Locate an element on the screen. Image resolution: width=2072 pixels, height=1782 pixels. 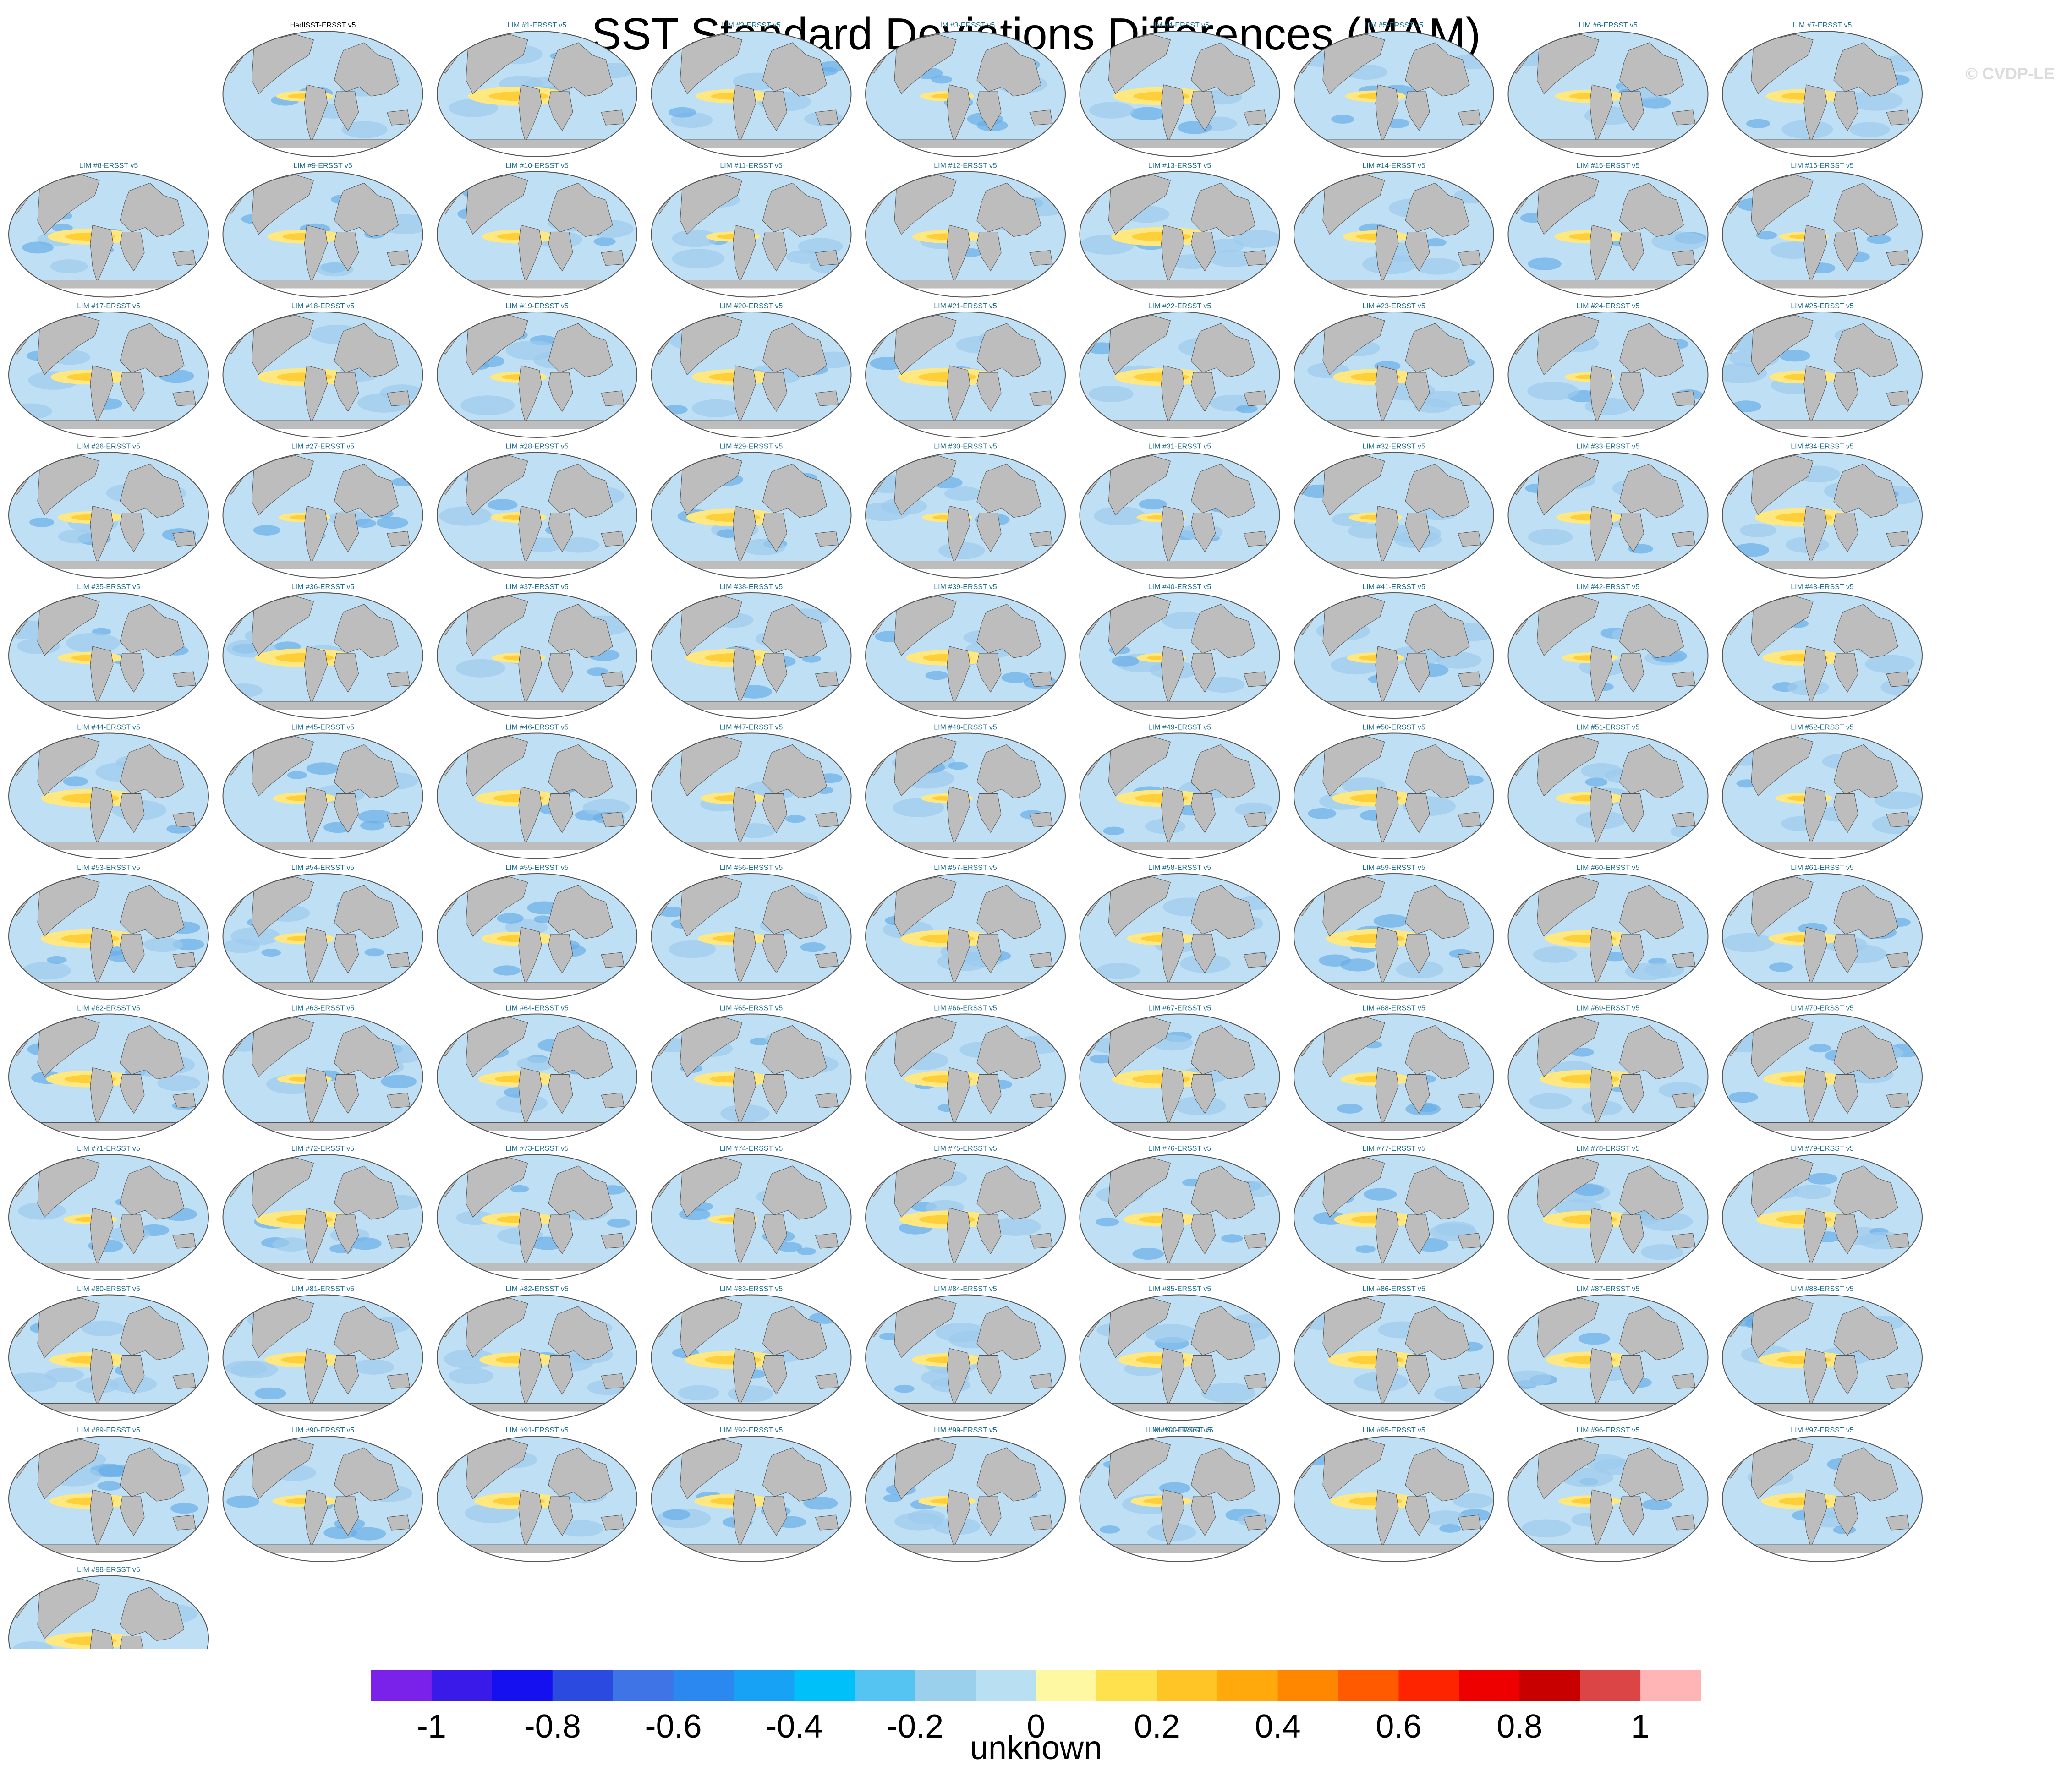
panel-title: LIM #93-ERSST v5 is located at coordinates (965, 1431).